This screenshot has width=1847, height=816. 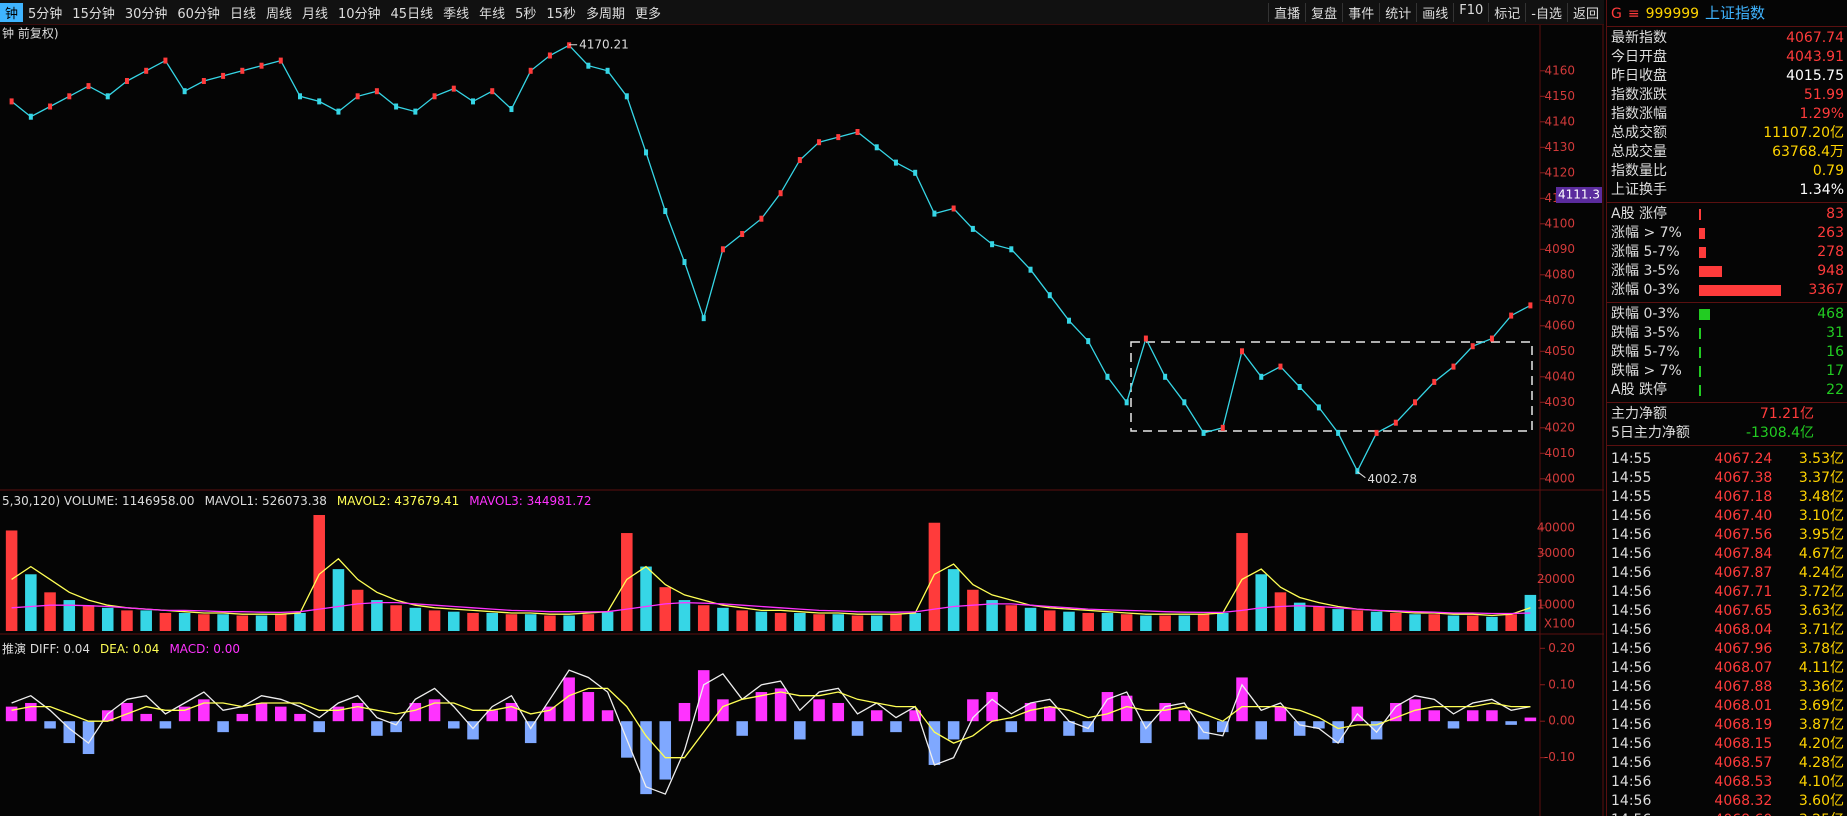 I want to click on panel-header: 钟 前复权), so click(x=30, y=33).